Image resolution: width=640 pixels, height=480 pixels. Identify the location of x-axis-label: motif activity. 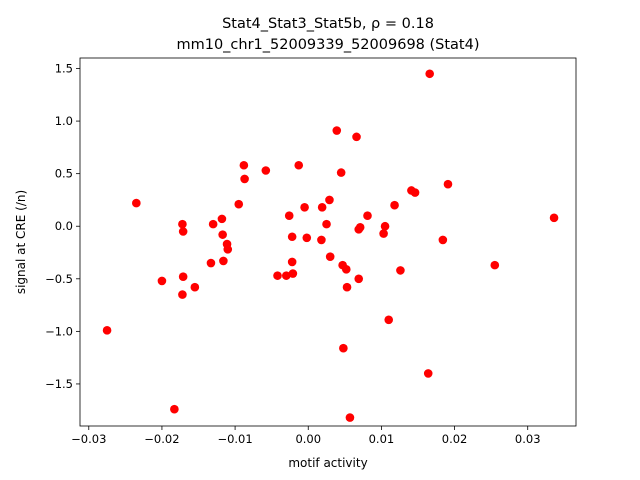
(327, 463).